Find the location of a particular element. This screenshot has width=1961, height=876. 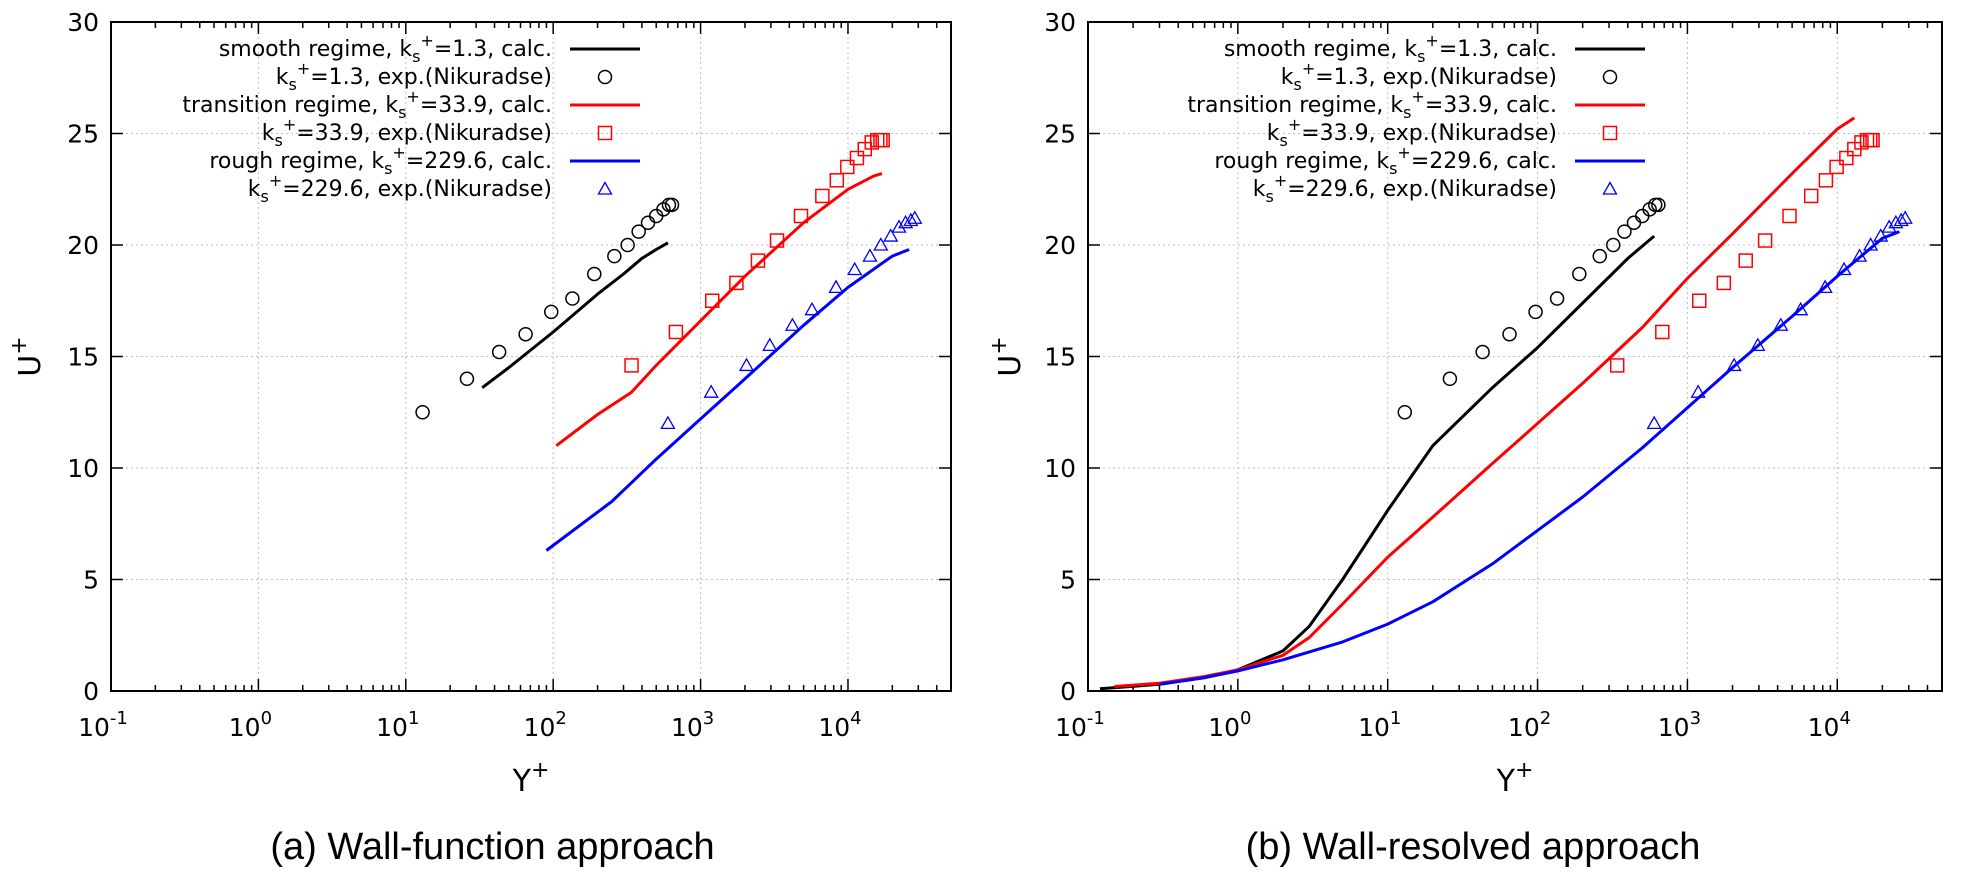

legend-label-5: ks+=229.6, exp.(Nikuradse) is located at coordinates (1405, 188).